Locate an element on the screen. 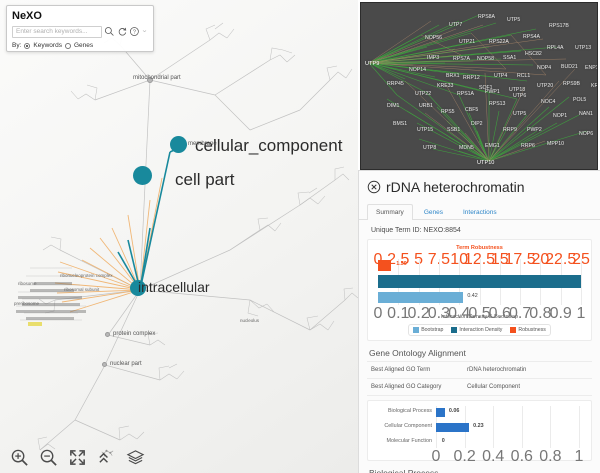 The width and height of the screenshot is (600, 473). legend-swatch-robustness is located at coordinates (513, 330).